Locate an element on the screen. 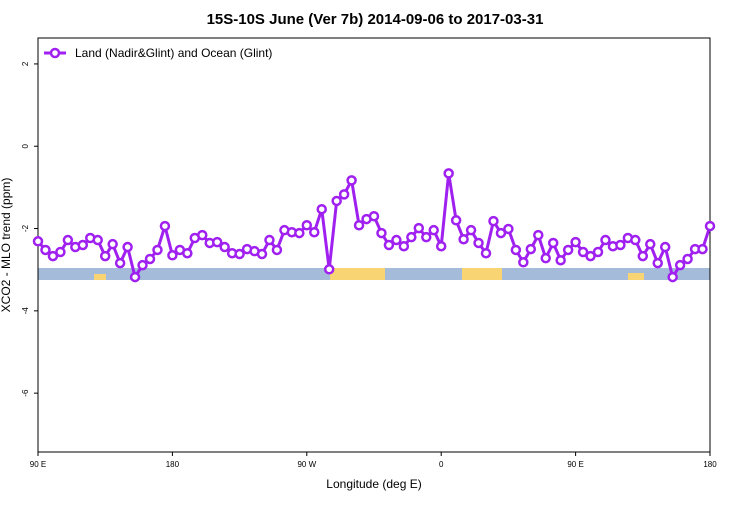 This screenshot has width=750, height=505. y-tick-label: -6 is located at coordinates (25, 393).